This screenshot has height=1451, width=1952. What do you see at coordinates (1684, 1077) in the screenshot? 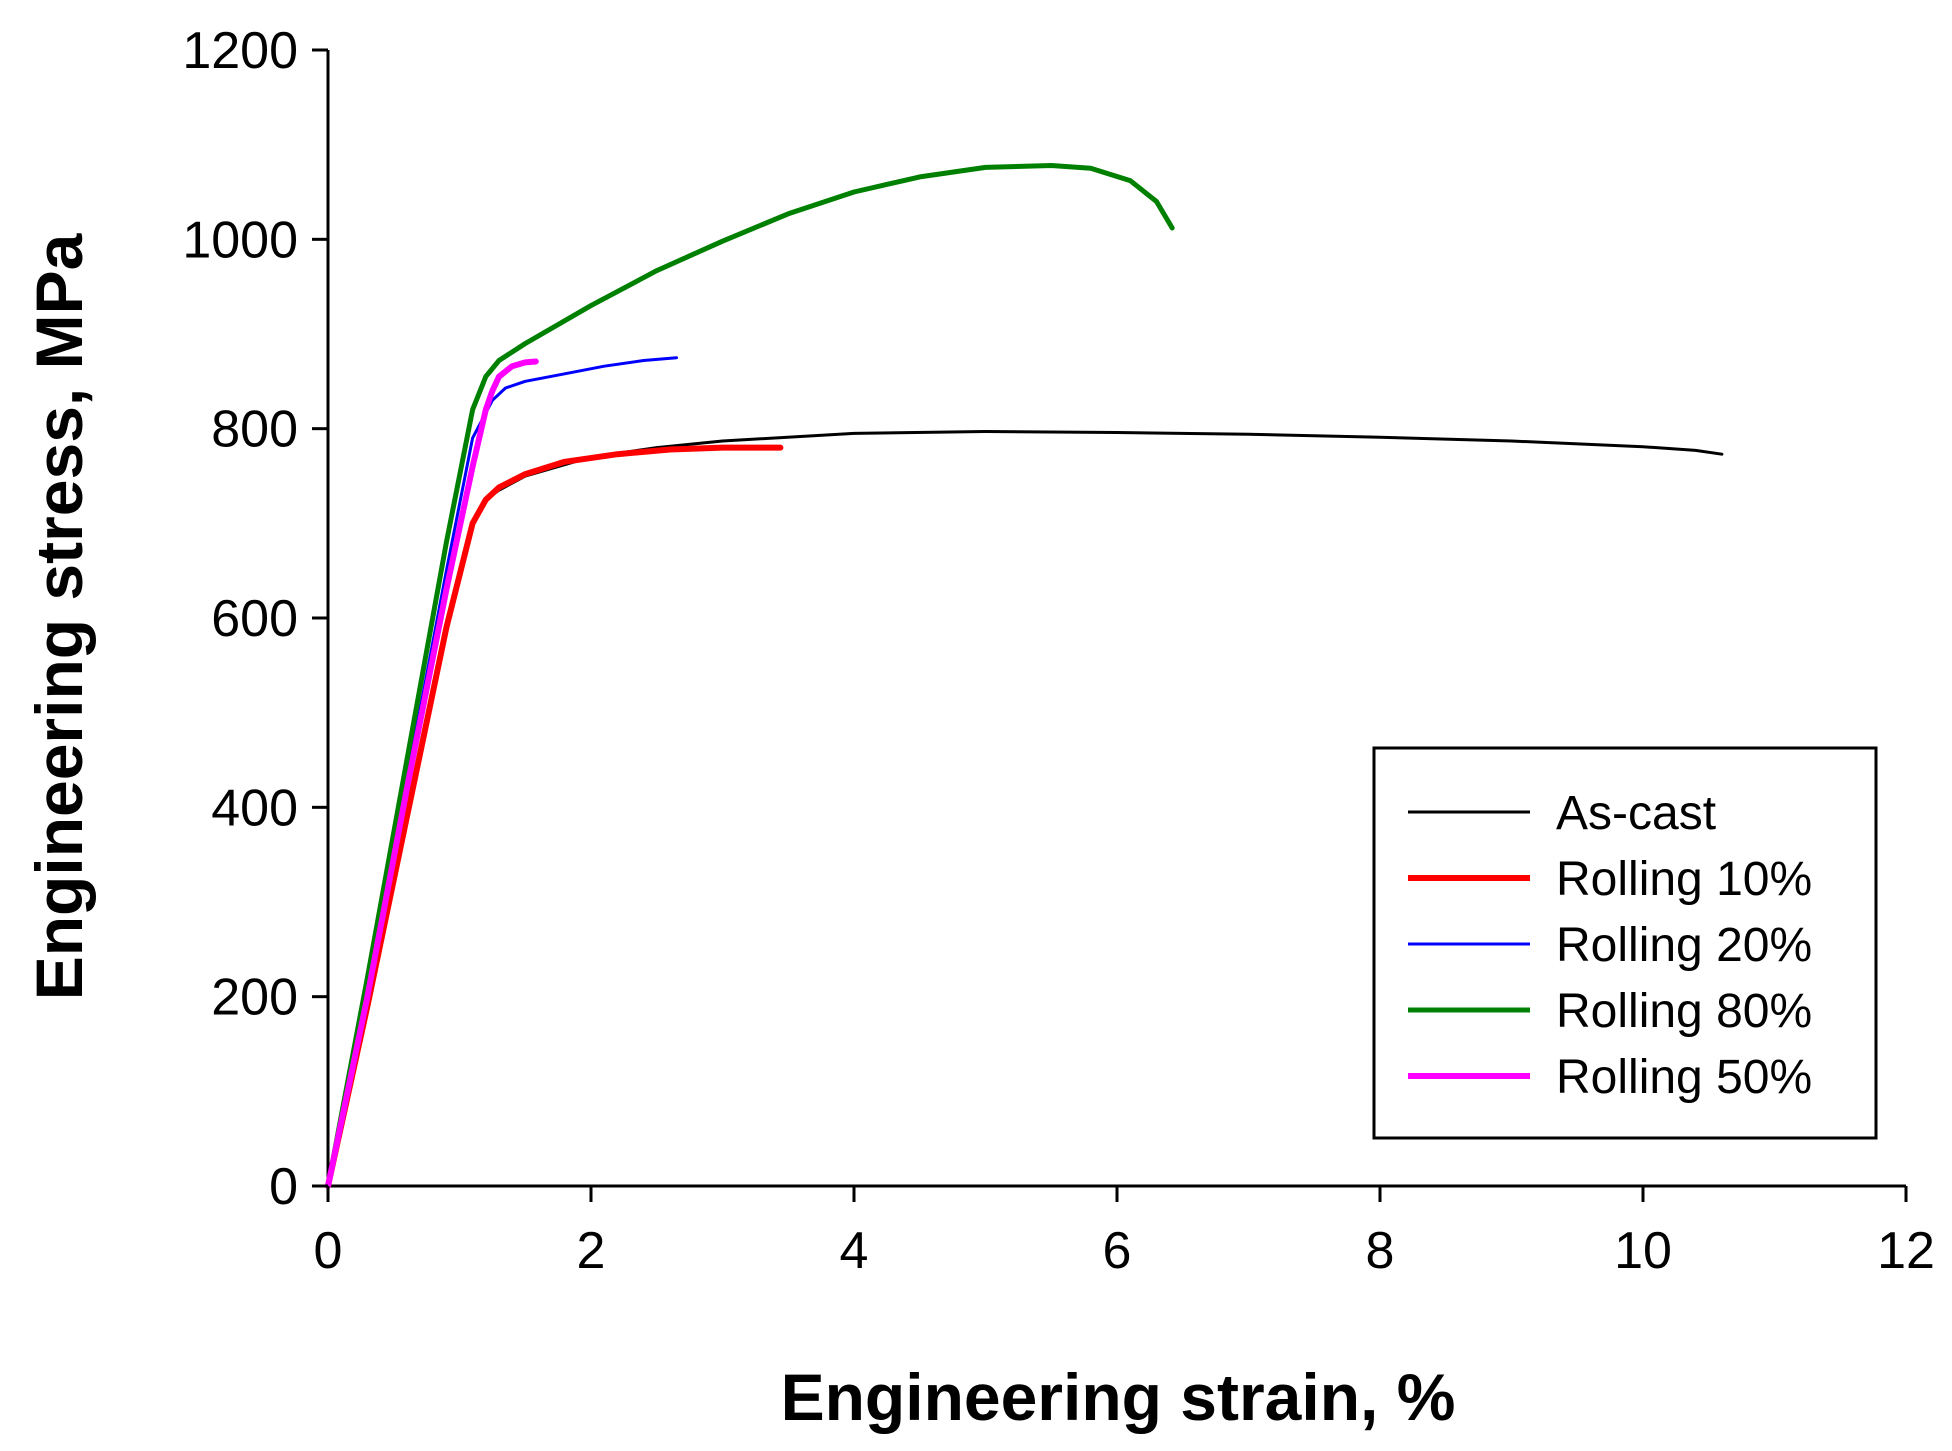
I see `legend-label: Rolling 50%` at bounding box center [1684, 1077].